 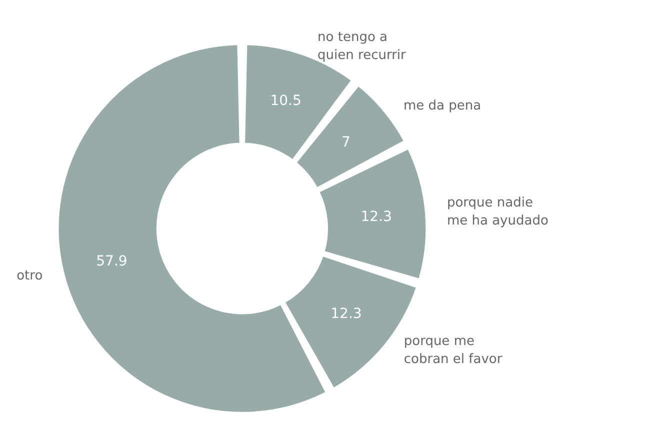 I want to click on data-label: 7, so click(x=345, y=142).